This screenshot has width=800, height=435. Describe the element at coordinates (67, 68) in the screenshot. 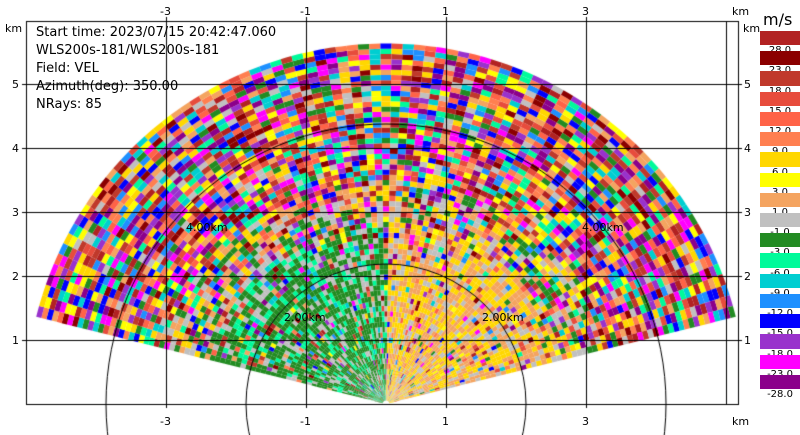

I see `field-text: Field: VEL` at that location.